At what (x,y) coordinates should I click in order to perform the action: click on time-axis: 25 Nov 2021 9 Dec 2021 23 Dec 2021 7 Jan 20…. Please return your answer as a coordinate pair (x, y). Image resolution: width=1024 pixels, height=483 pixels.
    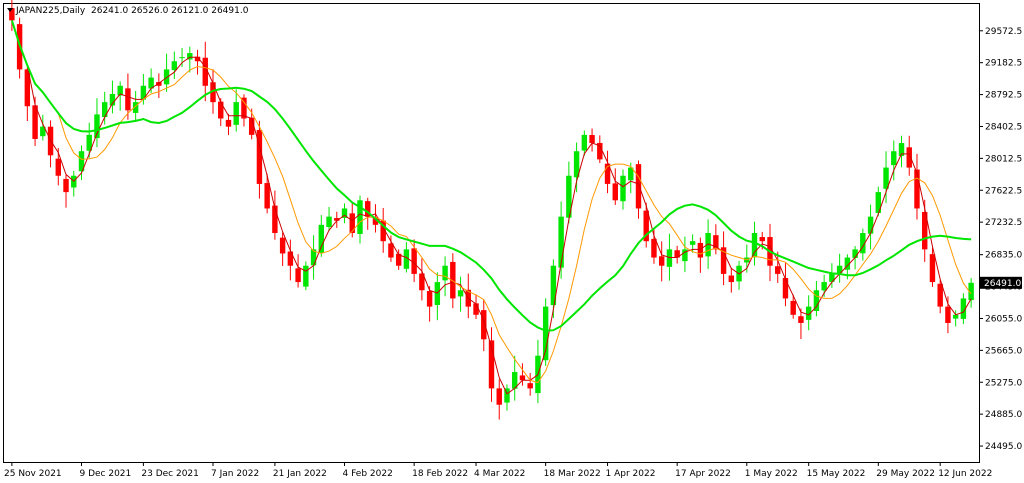
    Looking at the image, I should click on (498, 470).